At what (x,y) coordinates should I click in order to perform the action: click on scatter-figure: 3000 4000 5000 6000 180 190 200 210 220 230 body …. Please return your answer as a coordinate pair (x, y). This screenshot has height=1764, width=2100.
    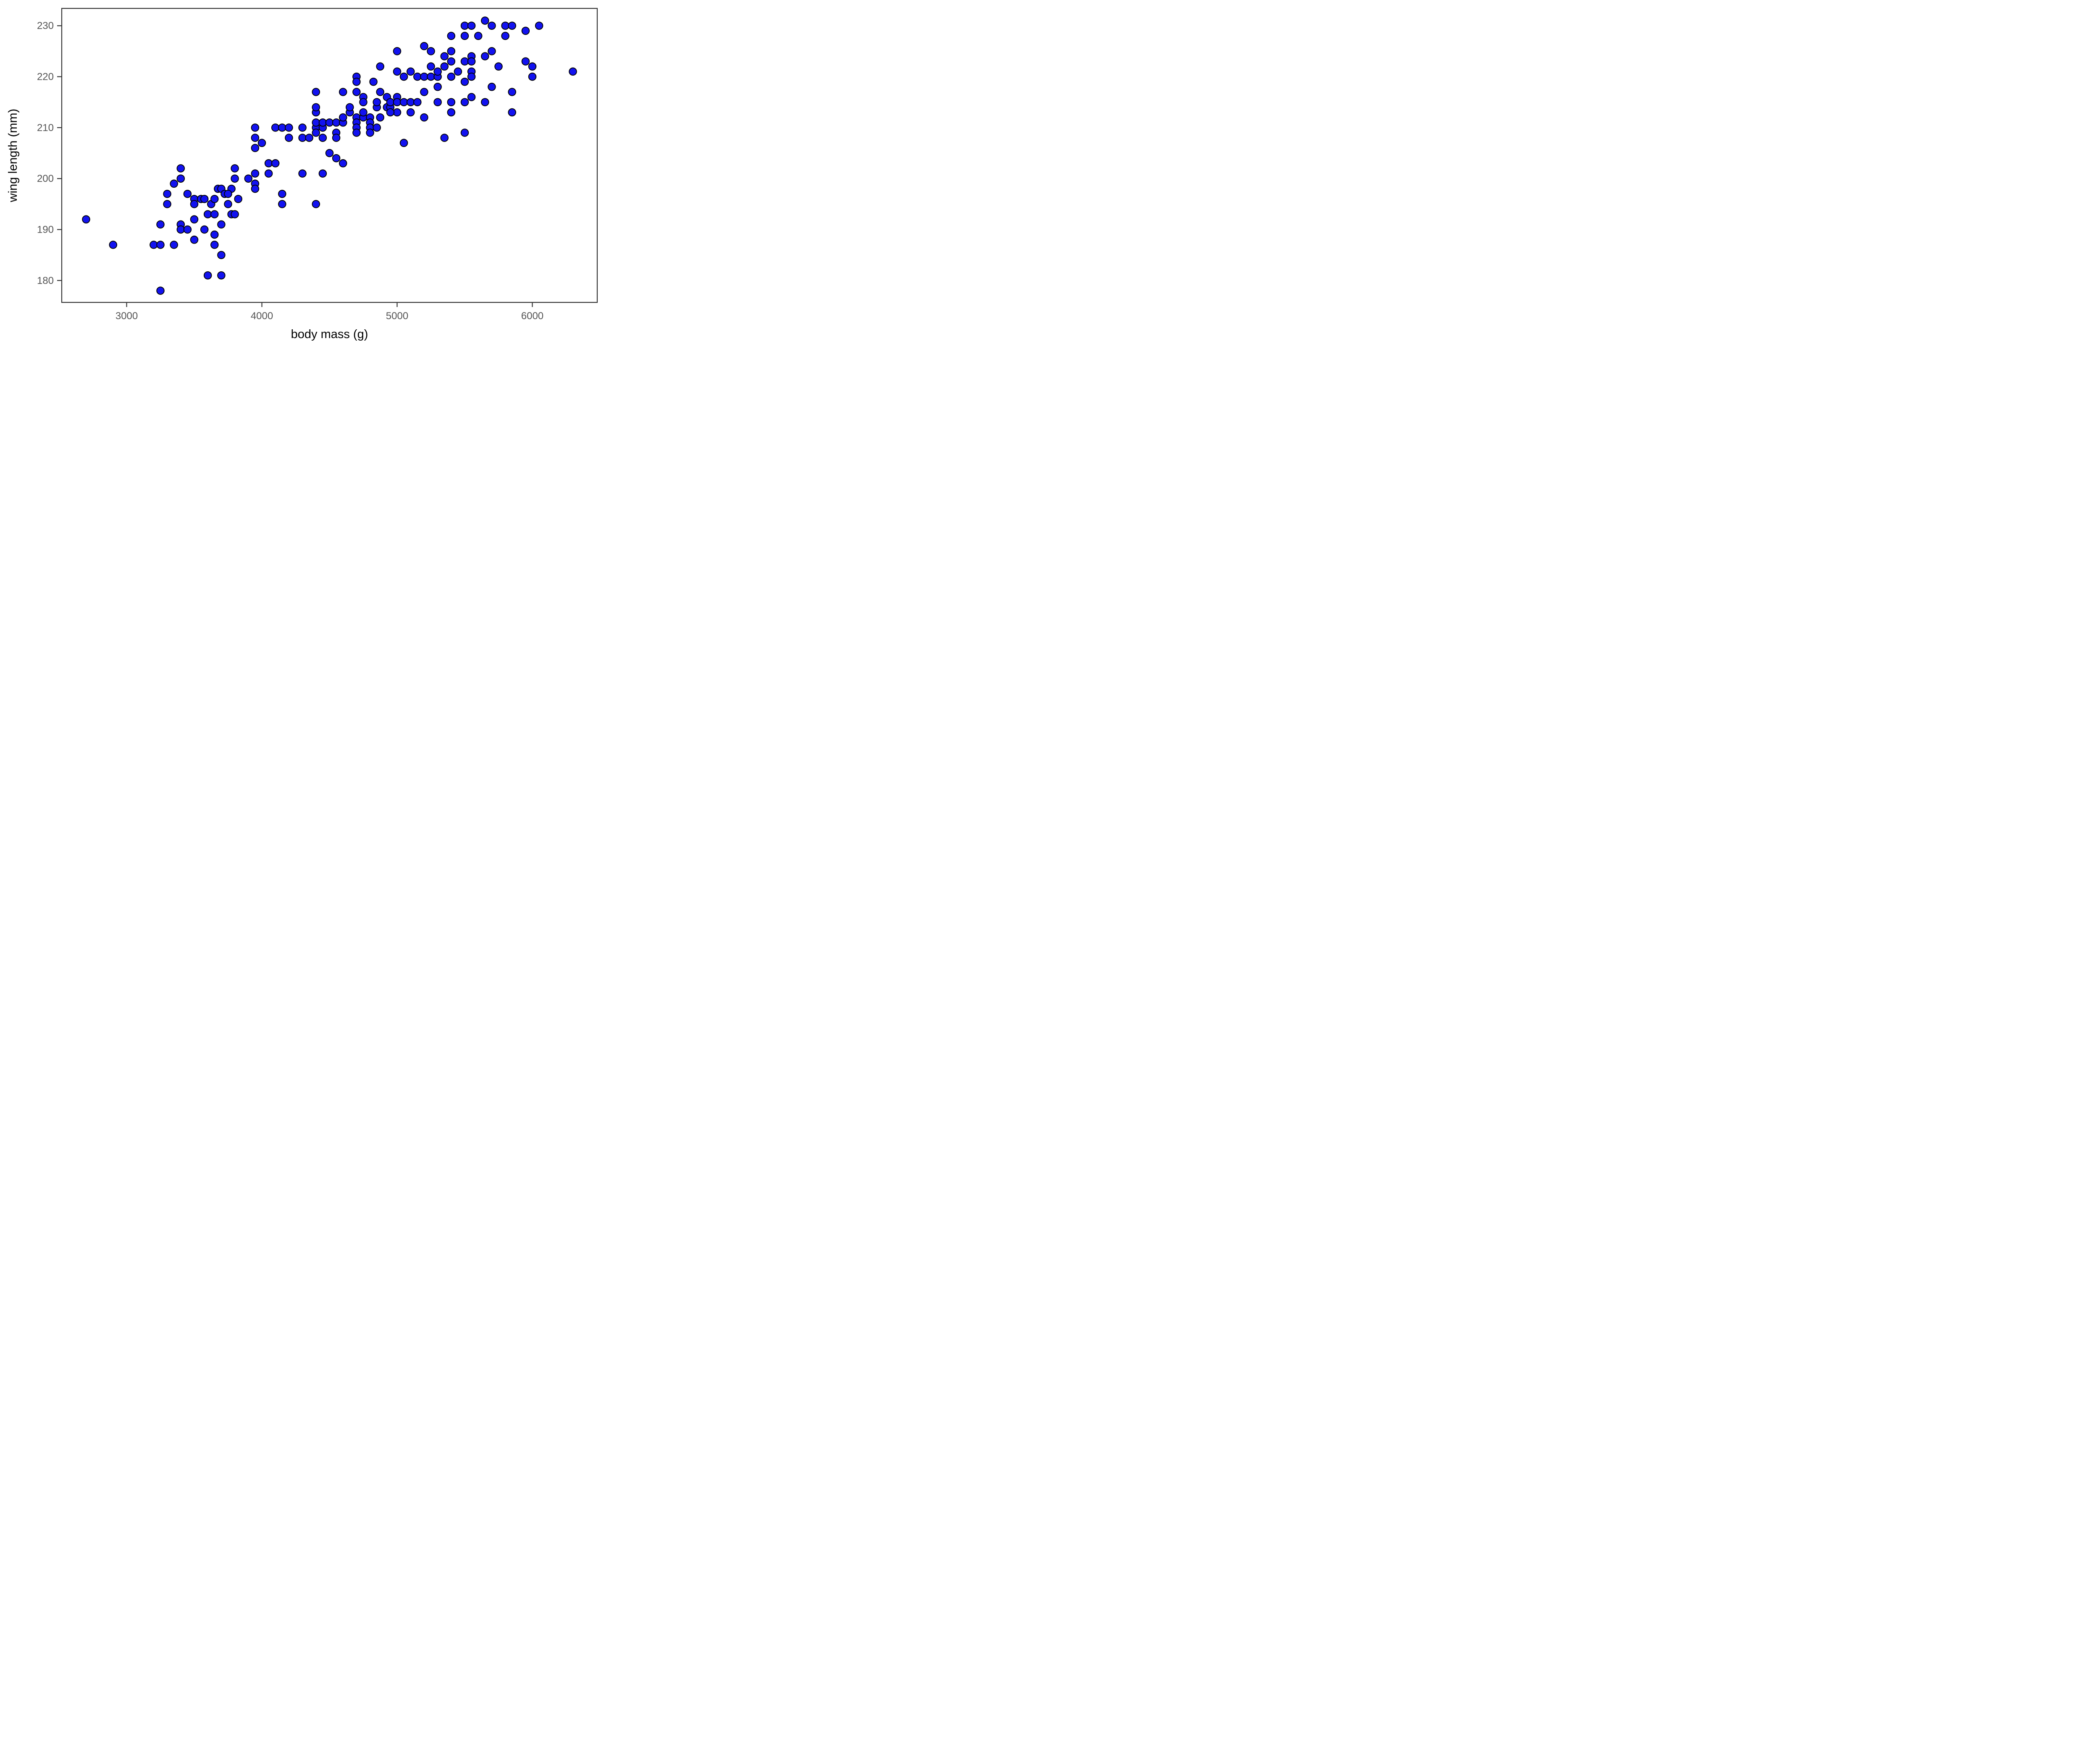
    Looking at the image, I should click on (302, 176).